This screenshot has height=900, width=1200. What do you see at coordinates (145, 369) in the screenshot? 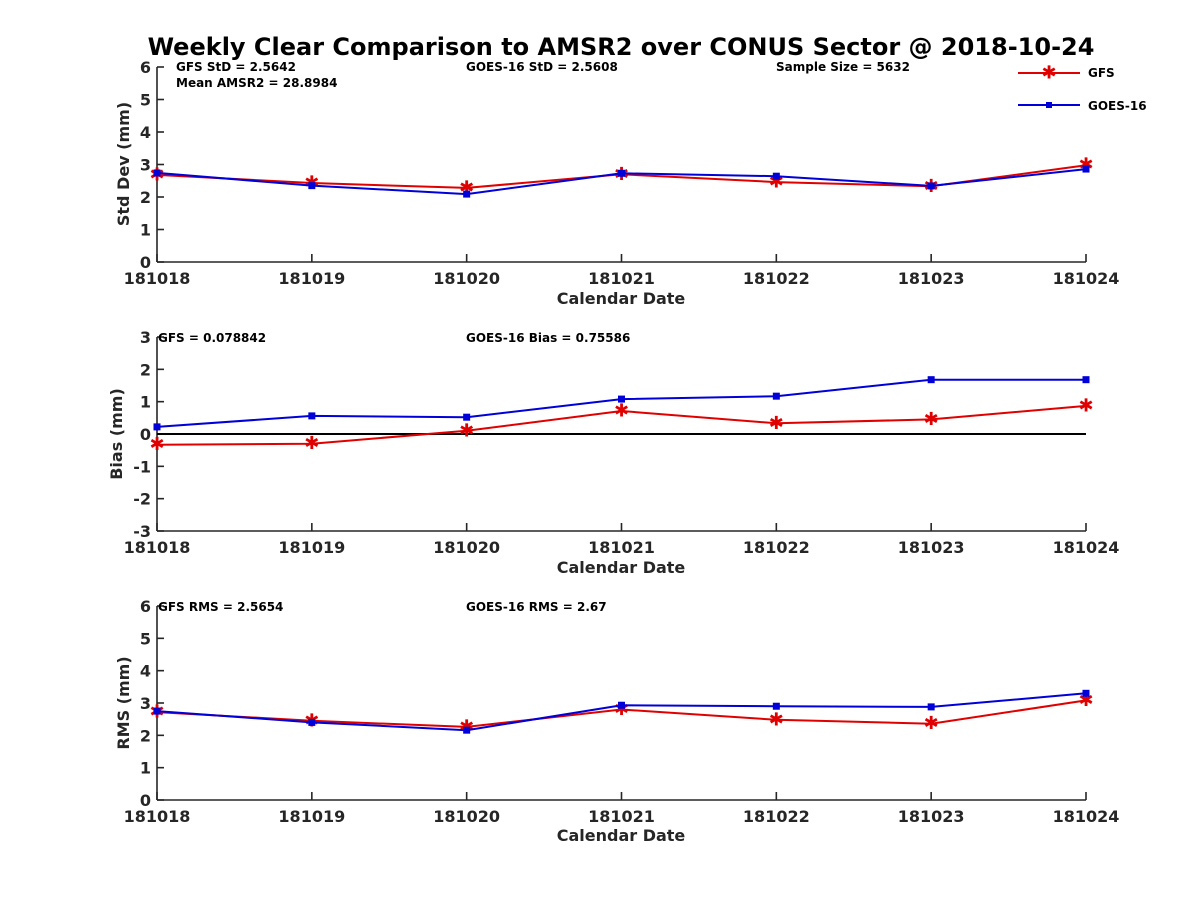
I see `bias-ytick-label: 2` at bounding box center [145, 369].